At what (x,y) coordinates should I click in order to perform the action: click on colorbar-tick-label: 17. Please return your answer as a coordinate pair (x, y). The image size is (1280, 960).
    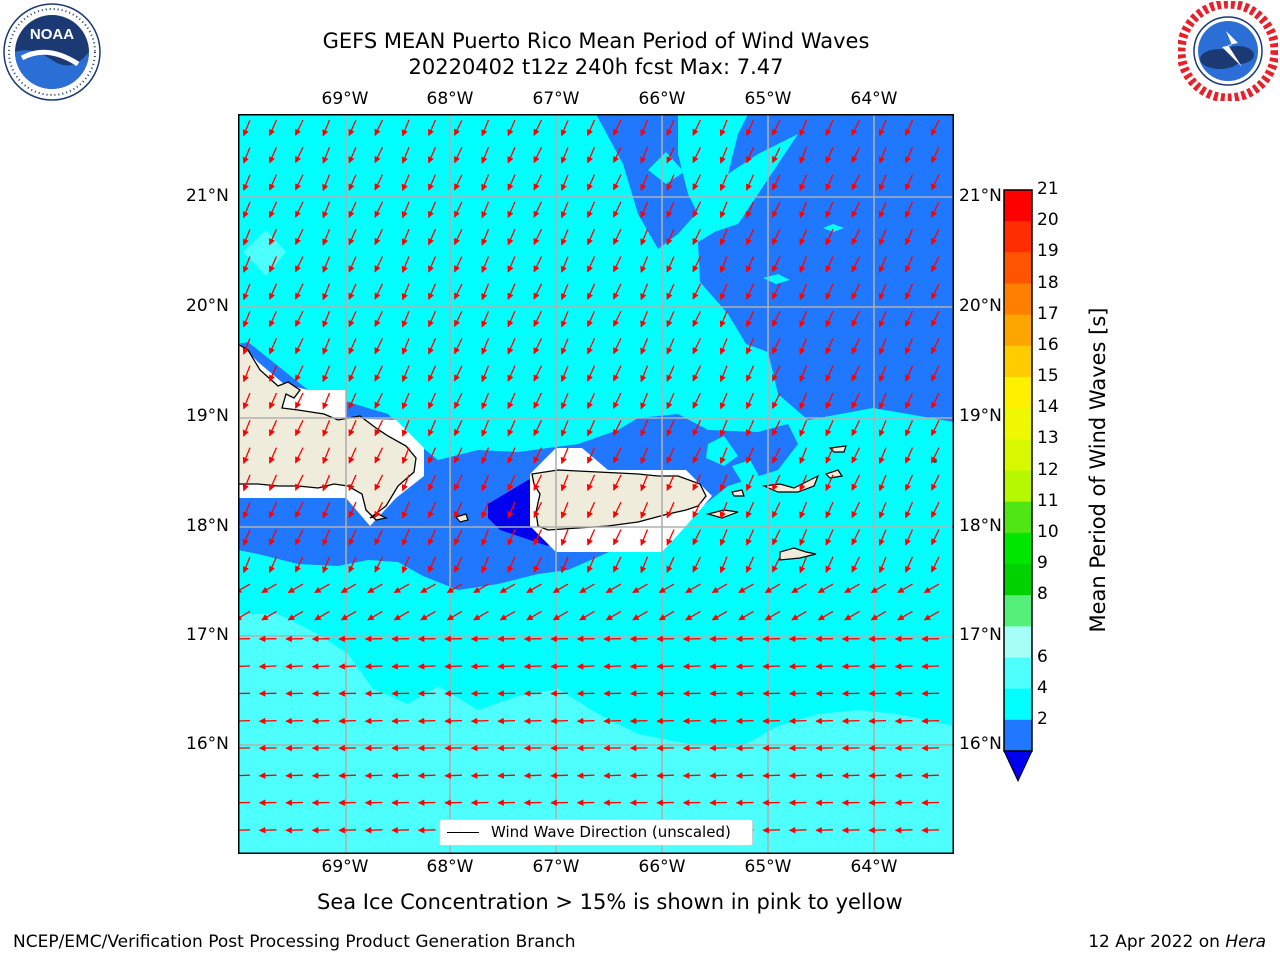
    Looking at the image, I should click on (1048, 313).